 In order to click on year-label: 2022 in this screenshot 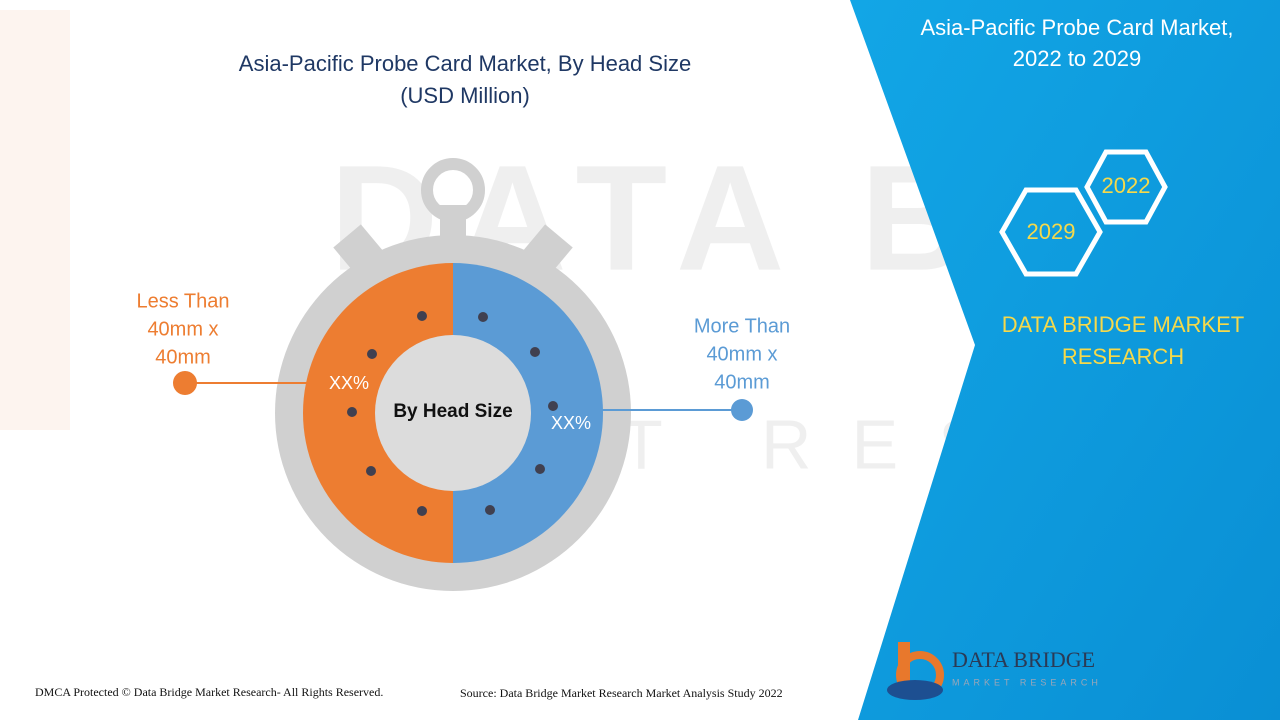, I will do `click(1126, 185)`.